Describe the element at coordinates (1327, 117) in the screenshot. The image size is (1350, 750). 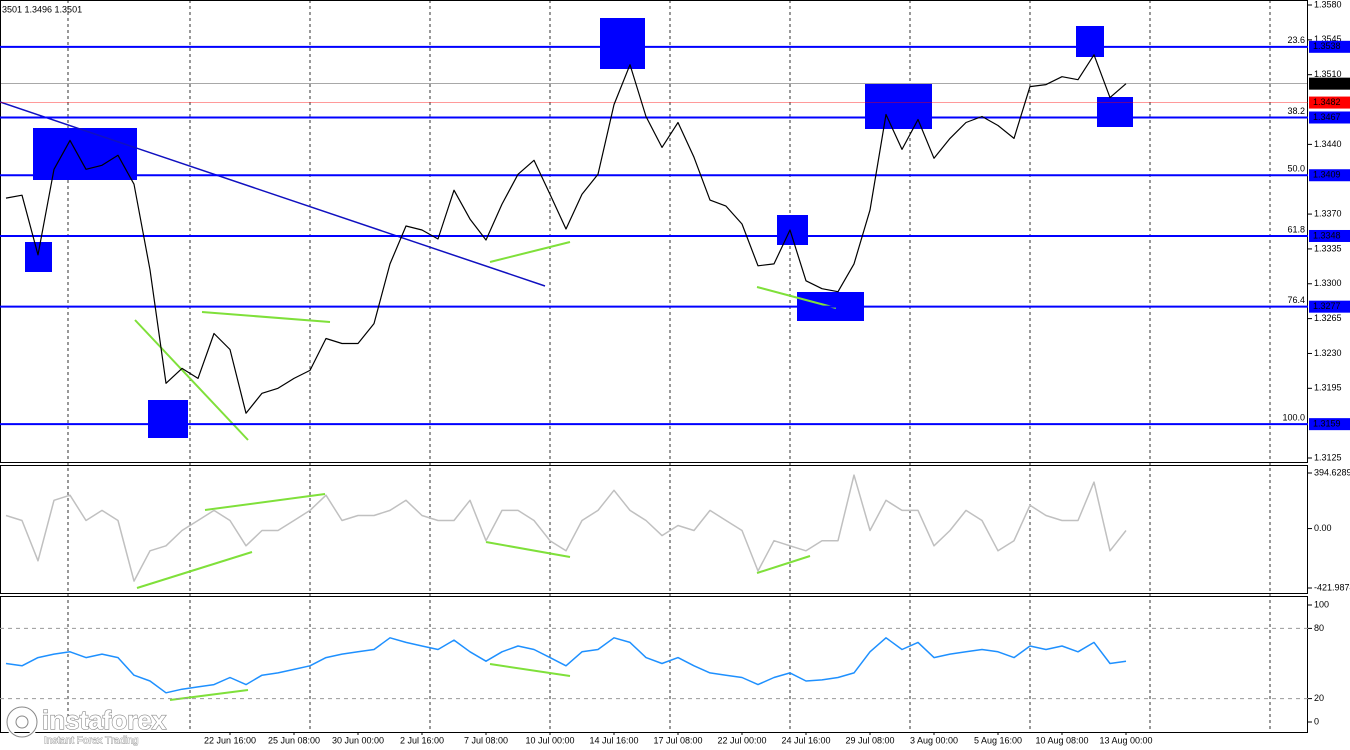
I see `level-price-label: 1.3467` at that location.